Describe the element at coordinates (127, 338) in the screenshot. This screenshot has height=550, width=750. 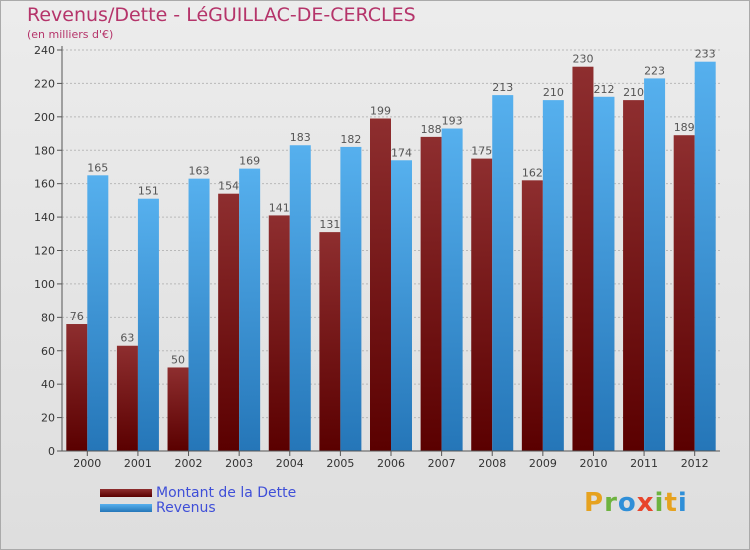
I see `dette-value-label: 63` at that location.